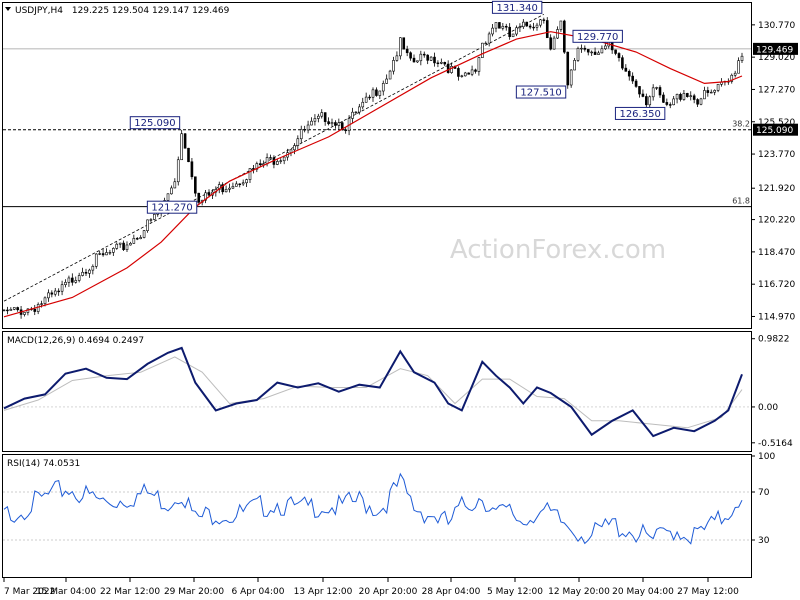 The width and height of the screenshot is (800, 600). What do you see at coordinates (388, 592) in the screenshot?
I see `time-tick-label: 20 Apr 20:00` at bounding box center [388, 592].